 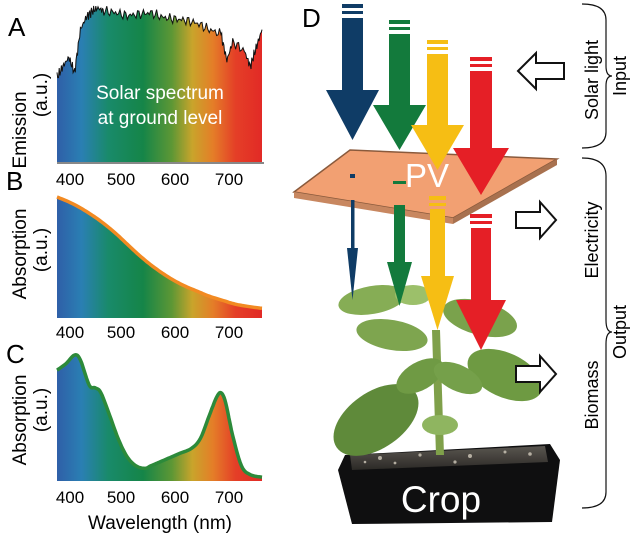 I want to click on panel-a-tick-400: 400, so click(x=70, y=179).